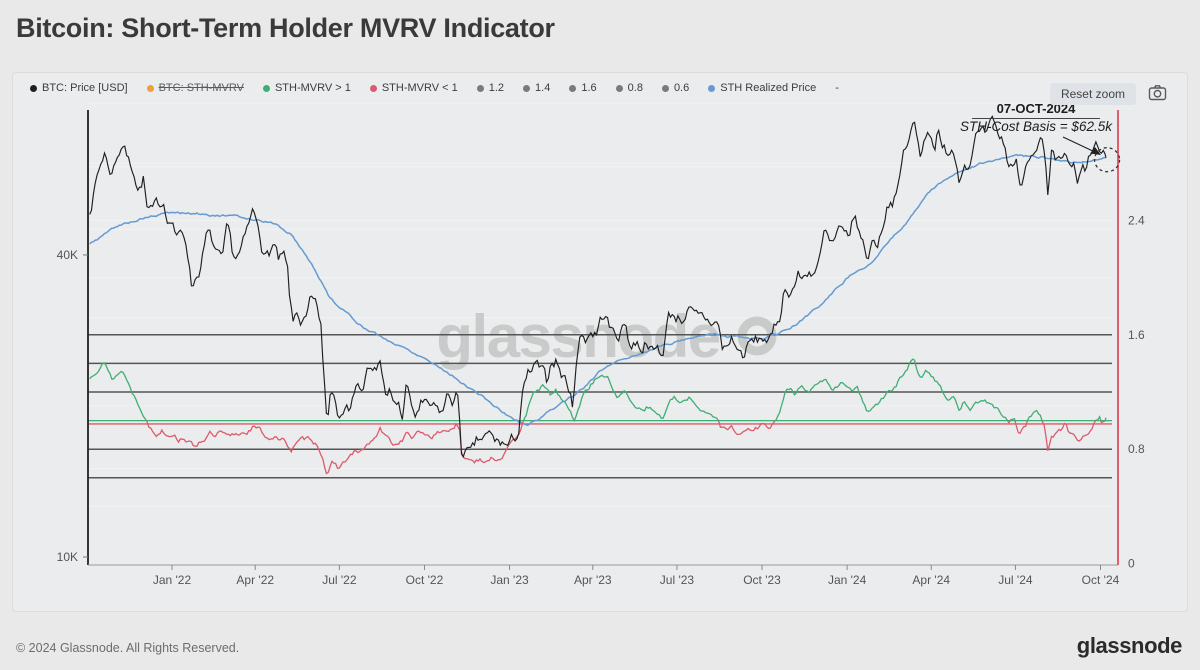 Image resolution: width=1200 pixels, height=670 pixels. What do you see at coordinates (172, 580) in the screenshot?
I see `x-tick-label: Jan '22` at bounding box center [172, 580].